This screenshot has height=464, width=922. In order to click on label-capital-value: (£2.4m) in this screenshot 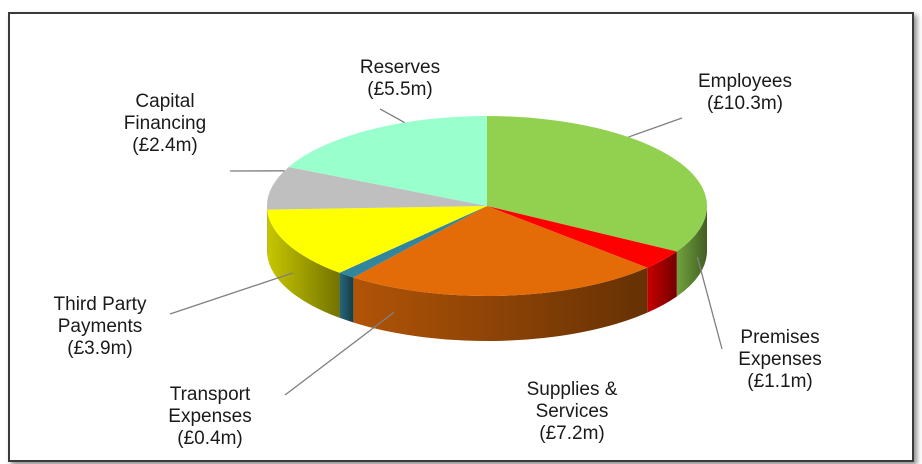, I will do `click(165, 146)`.